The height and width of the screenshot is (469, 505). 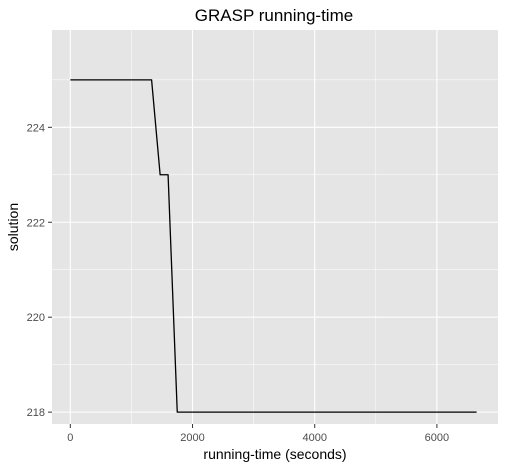 I want to click on chart-title: GRASP running-time, so click(x=274, y=15).